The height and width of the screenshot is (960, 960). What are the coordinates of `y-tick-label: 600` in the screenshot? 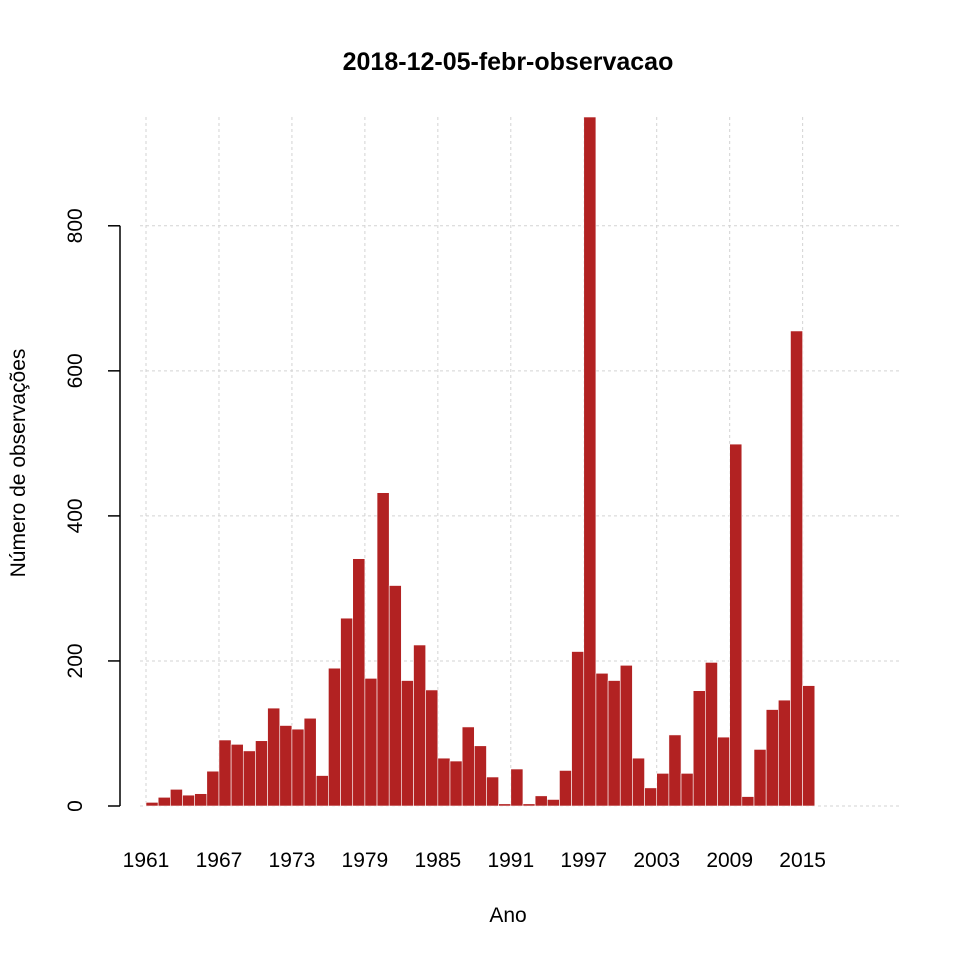 It's located at (75, 370).